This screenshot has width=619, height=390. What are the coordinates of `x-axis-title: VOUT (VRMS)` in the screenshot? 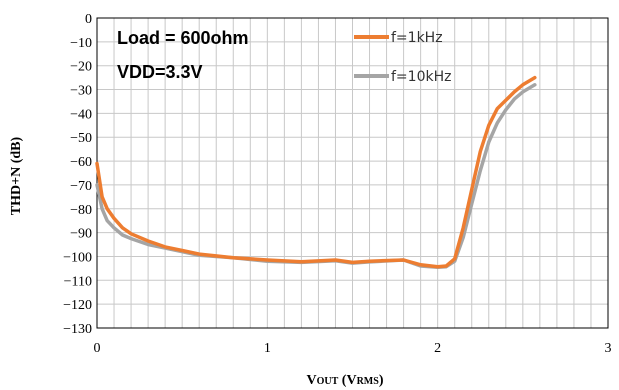 It's located at (345, 380).